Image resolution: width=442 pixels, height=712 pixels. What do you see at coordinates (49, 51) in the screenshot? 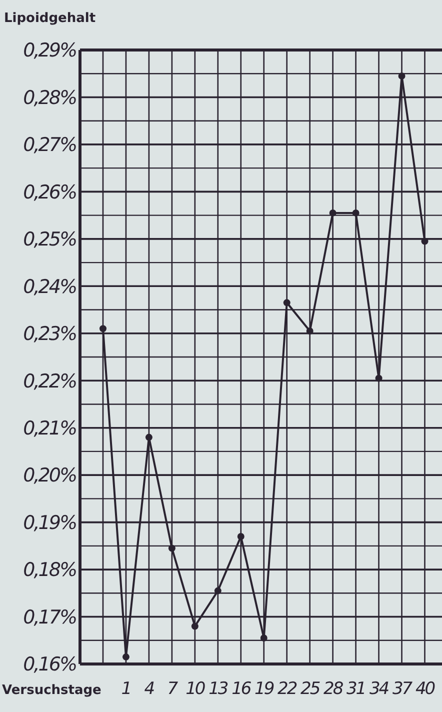
I see `y-tick-label: 0,29%` at bounding box center [49, 51].